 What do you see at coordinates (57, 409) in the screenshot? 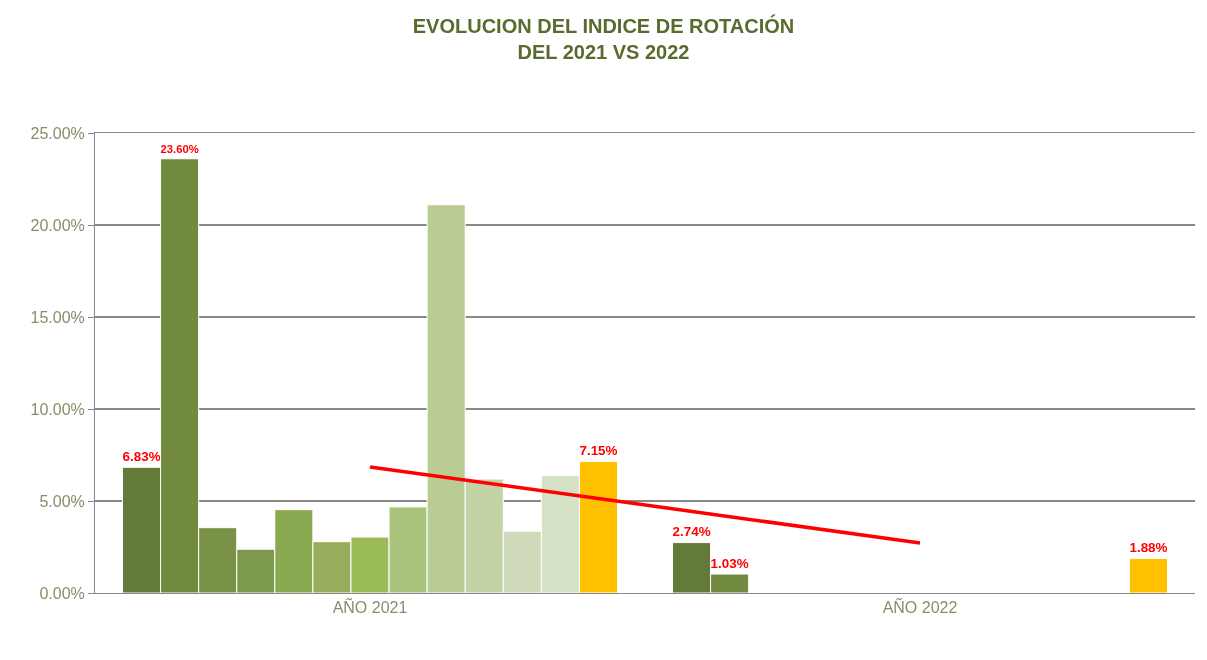
I see `y-tick-label: 10.00%` at bounding box center [57, 409].